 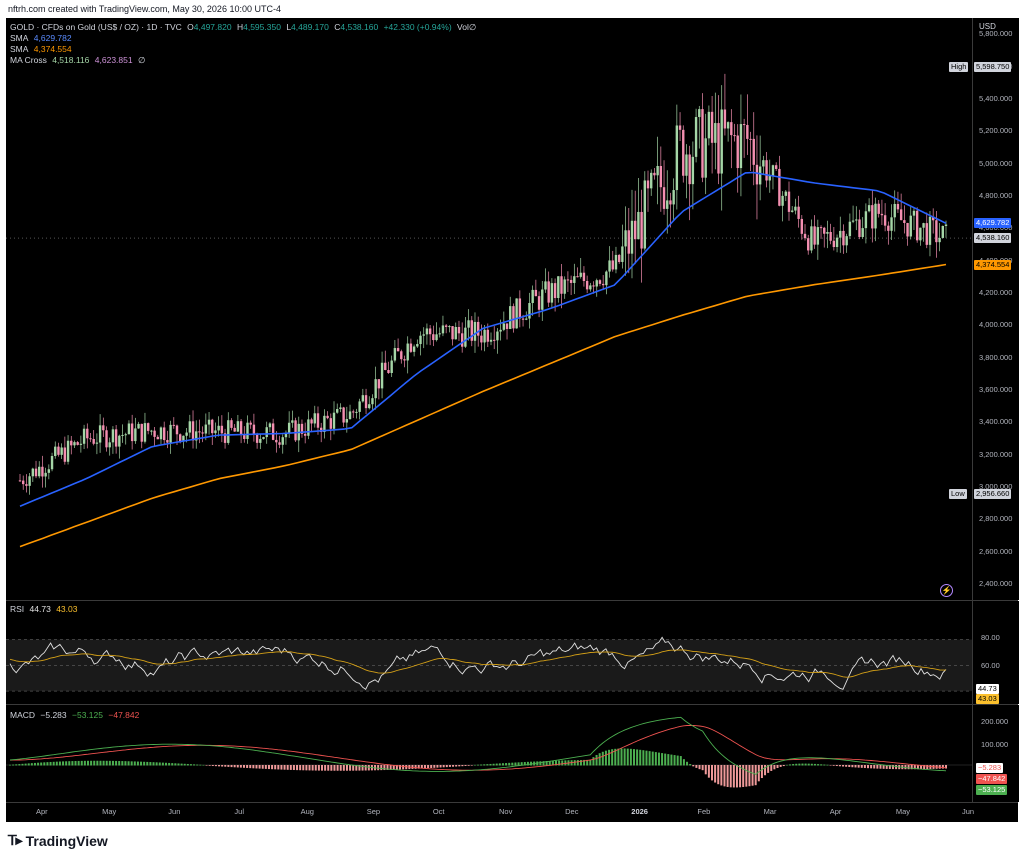 I want to click on time-tick-label: May, so click(x=903, y=811).